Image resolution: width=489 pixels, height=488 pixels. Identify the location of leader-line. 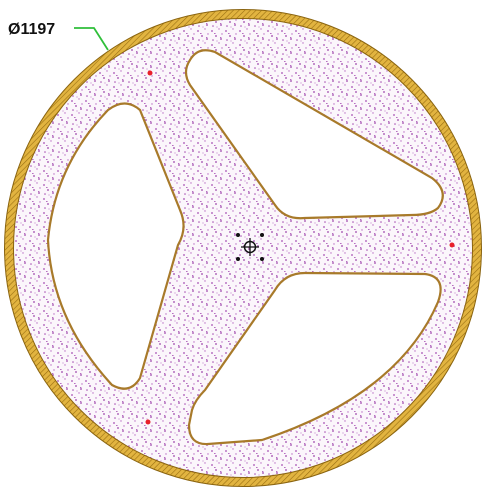
(91, 39).